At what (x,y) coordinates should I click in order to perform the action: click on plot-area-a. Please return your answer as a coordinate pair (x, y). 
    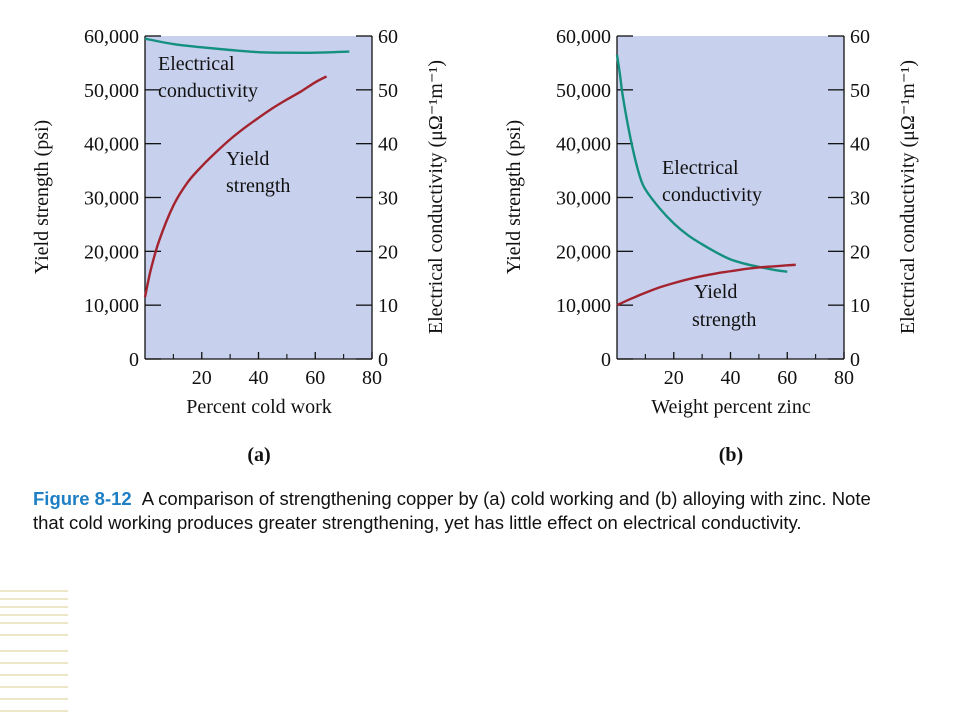
    Looking at the image, I should click on (258, 197).